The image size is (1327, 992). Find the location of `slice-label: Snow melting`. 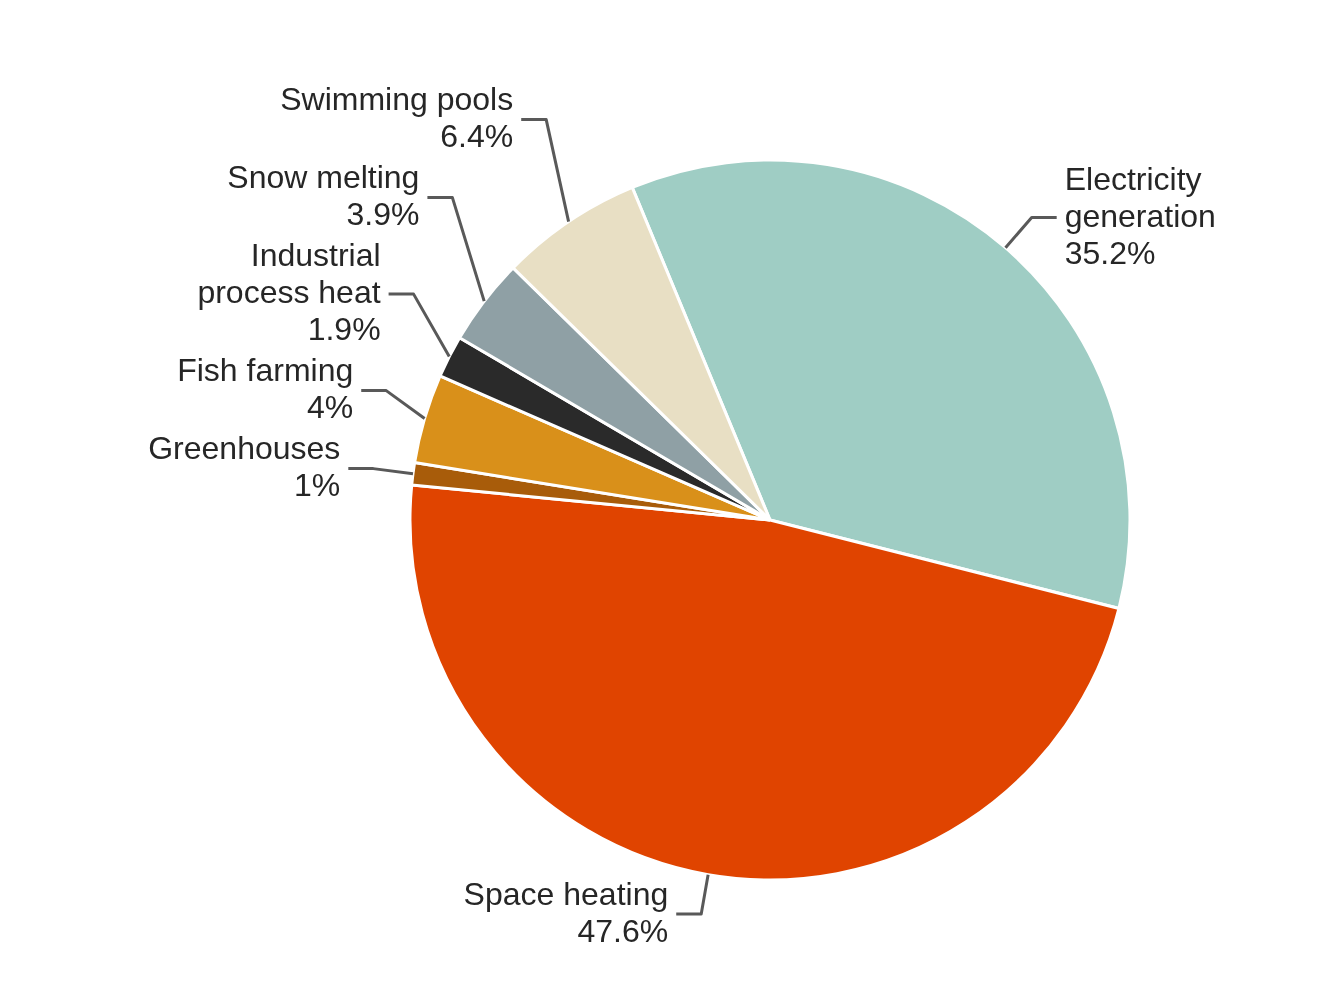

slice-label: Snow melting is located at coordinates (323, 177).